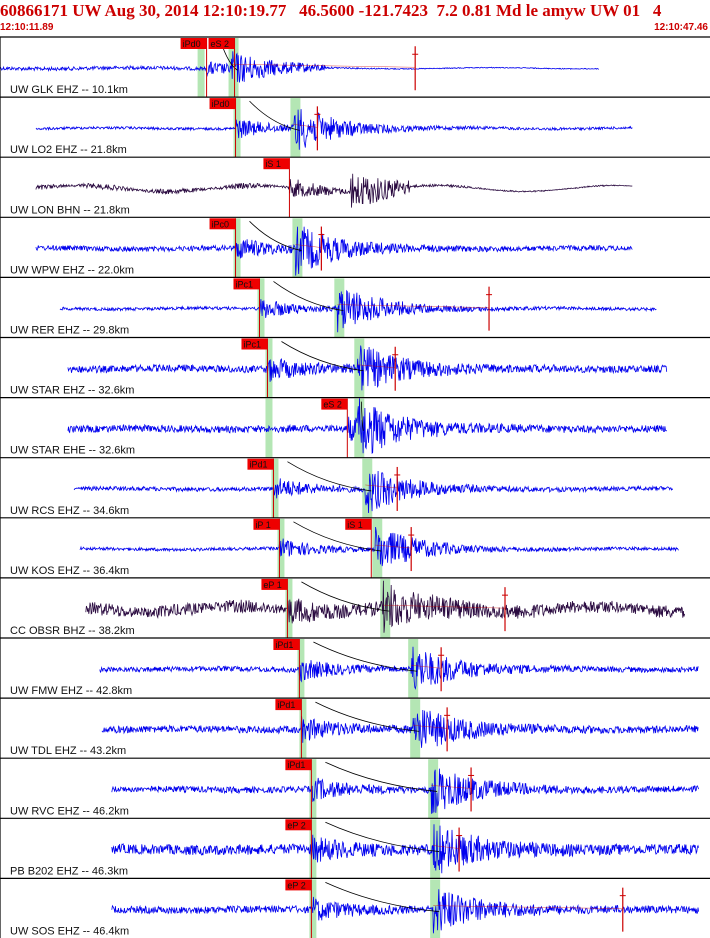 The height and width of the screenshot is (938, 710). What do you see at coordinates (68, 150) in the screenshot?
I see `channel-label: UW LO2 EHZ -- 21.8km` at bounding box center [68, 150].